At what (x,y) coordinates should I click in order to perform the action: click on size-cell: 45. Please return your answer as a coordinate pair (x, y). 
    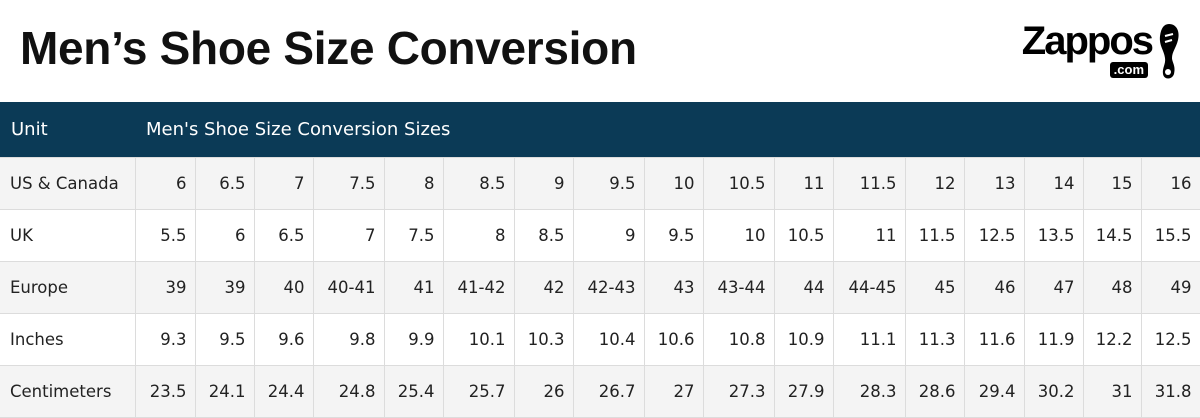
    Looking at the image, I should click on (934, 287).